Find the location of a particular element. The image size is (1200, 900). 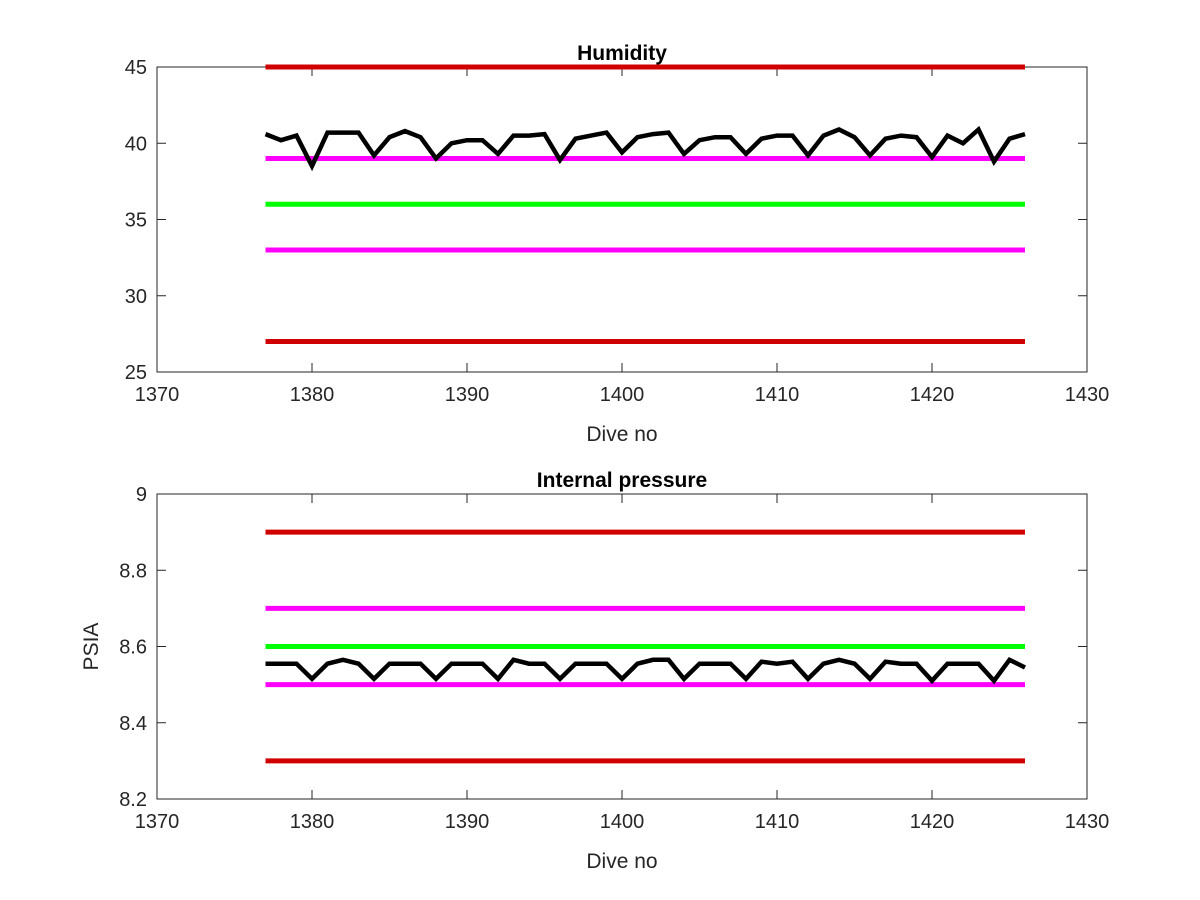

y-tick-label: 30 is located at coordinates (136, 297).